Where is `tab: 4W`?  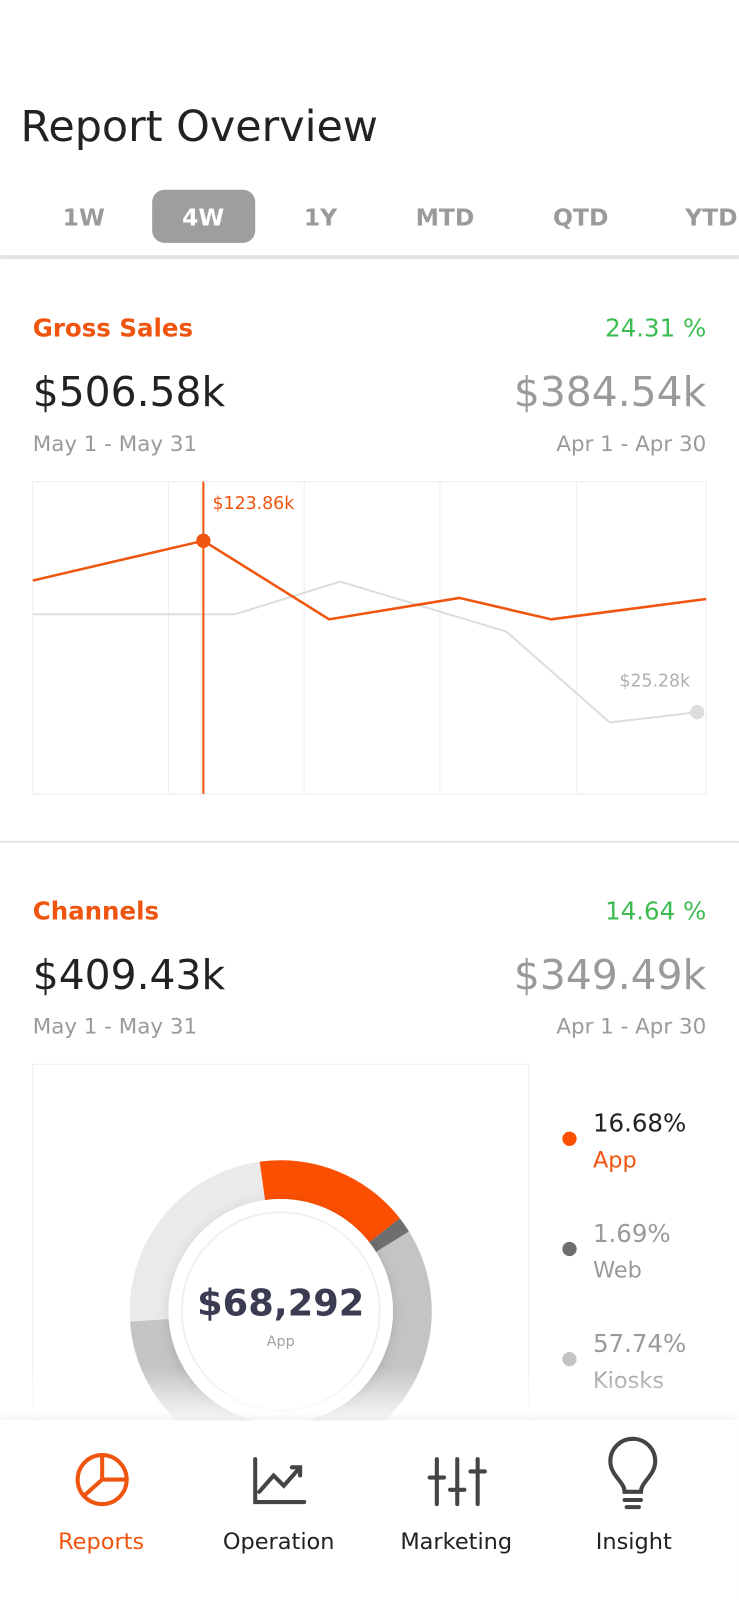
tab: 4W is located at coordinates (203, 218).